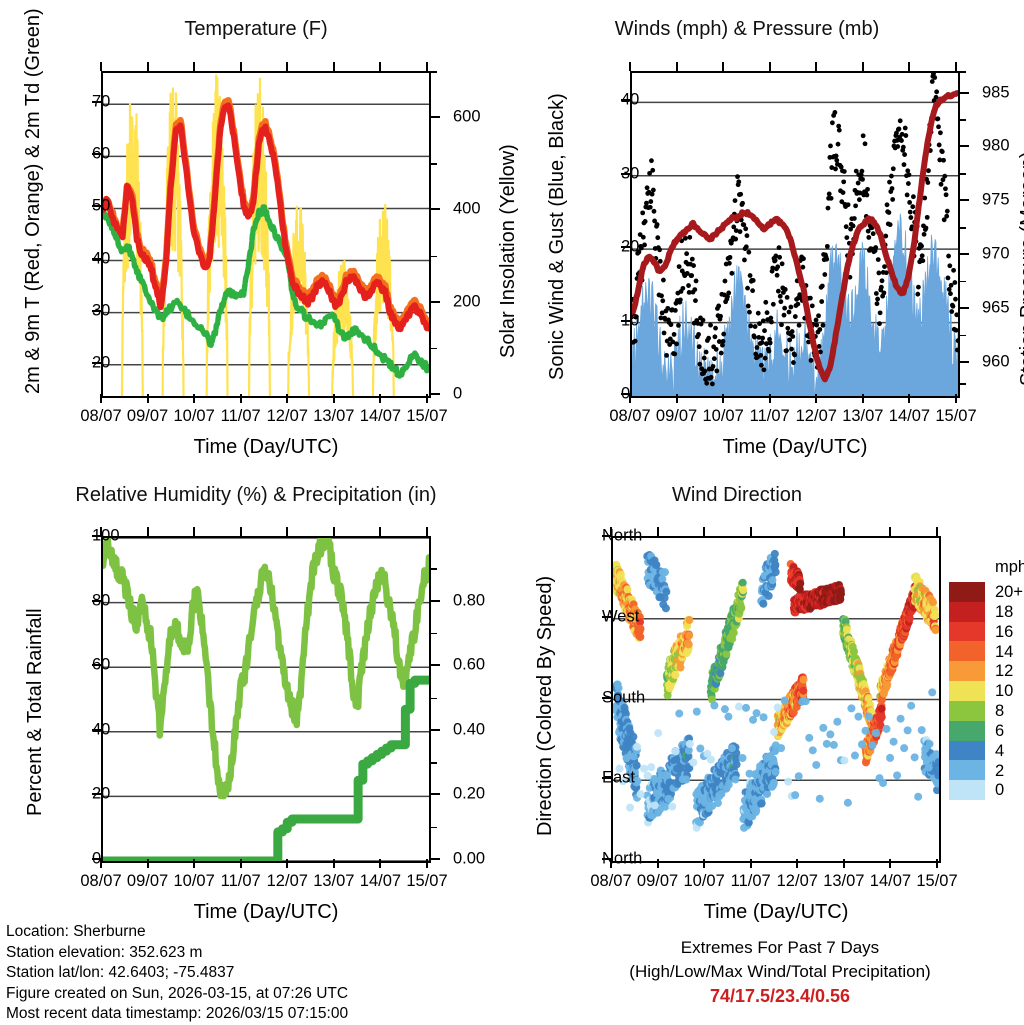 The width and height of the screenshot is (1024, 1025). What do you see at coordinates (996, 307) in the screenshot?
I see `axis-tick-label: 965` at bounding box center [996, 307].